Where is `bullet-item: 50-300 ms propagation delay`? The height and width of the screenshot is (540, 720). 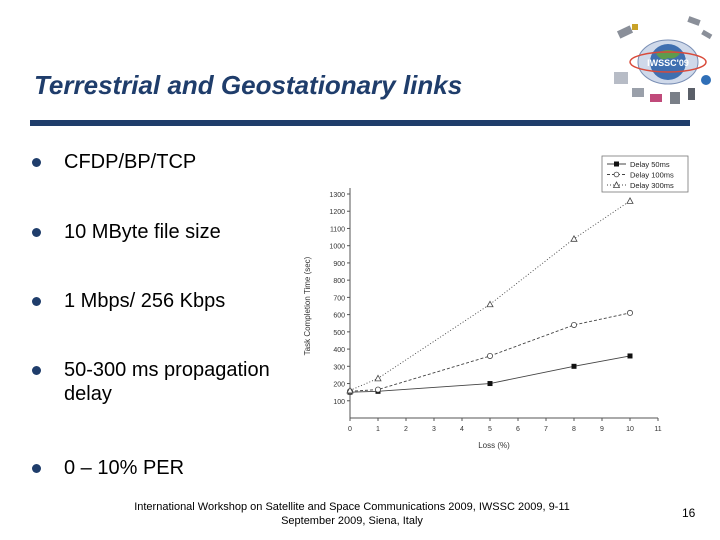 bullet-item: 50-300 ms propagation delay is located at coordinates (163, 382).